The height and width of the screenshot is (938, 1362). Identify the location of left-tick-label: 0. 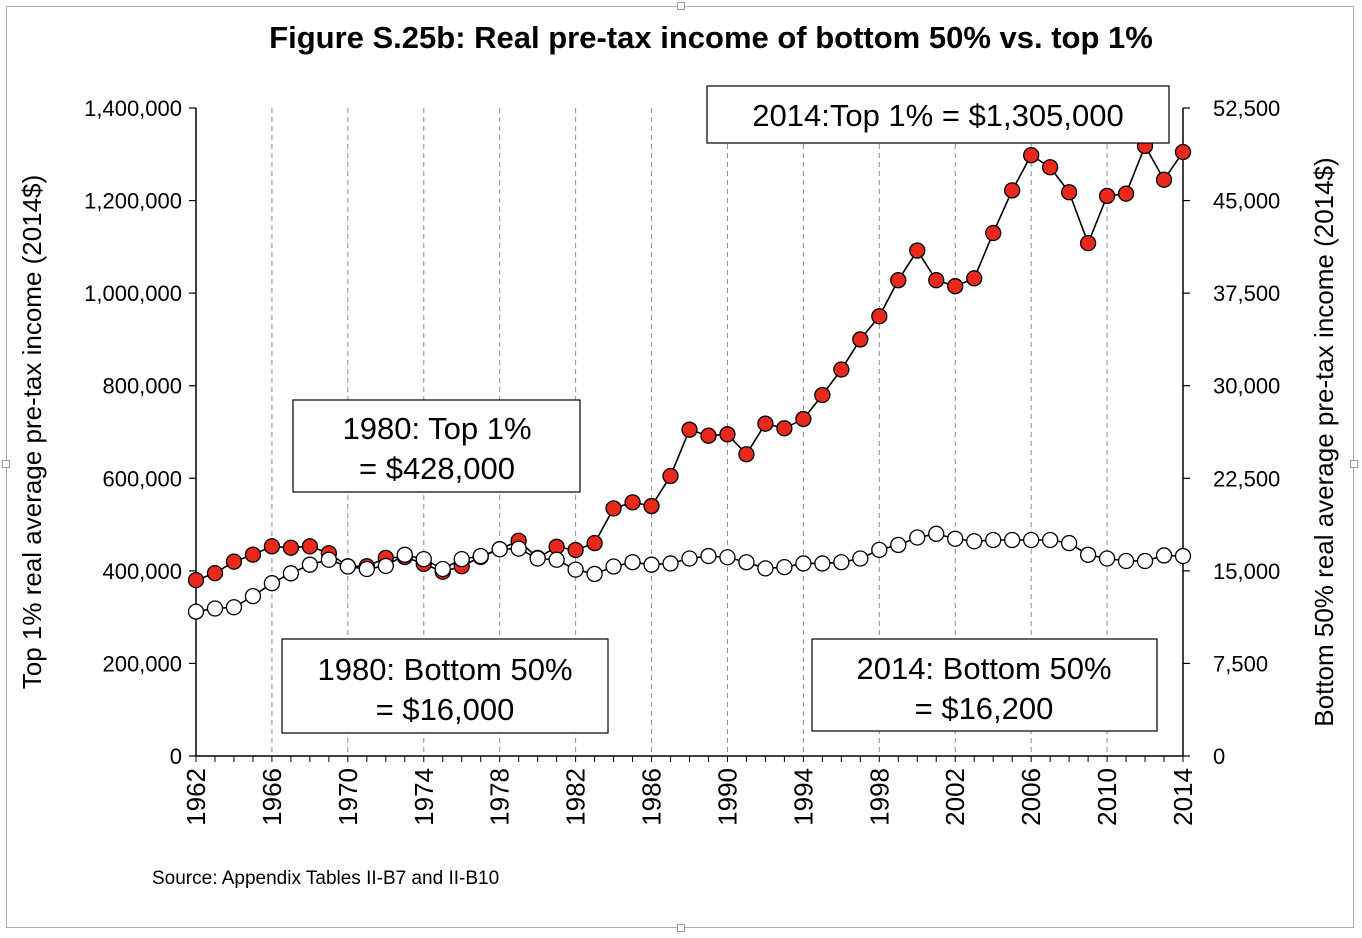
(176, 756).